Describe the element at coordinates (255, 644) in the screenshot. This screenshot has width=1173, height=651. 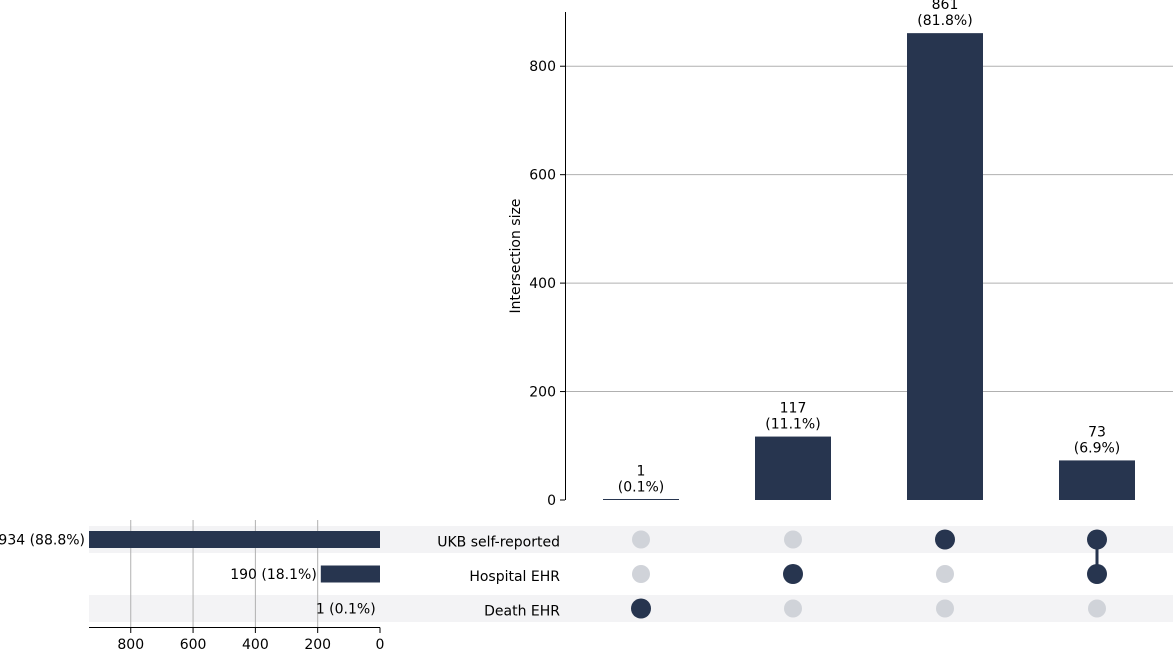
I see `x-tick-label: 400` at that location.